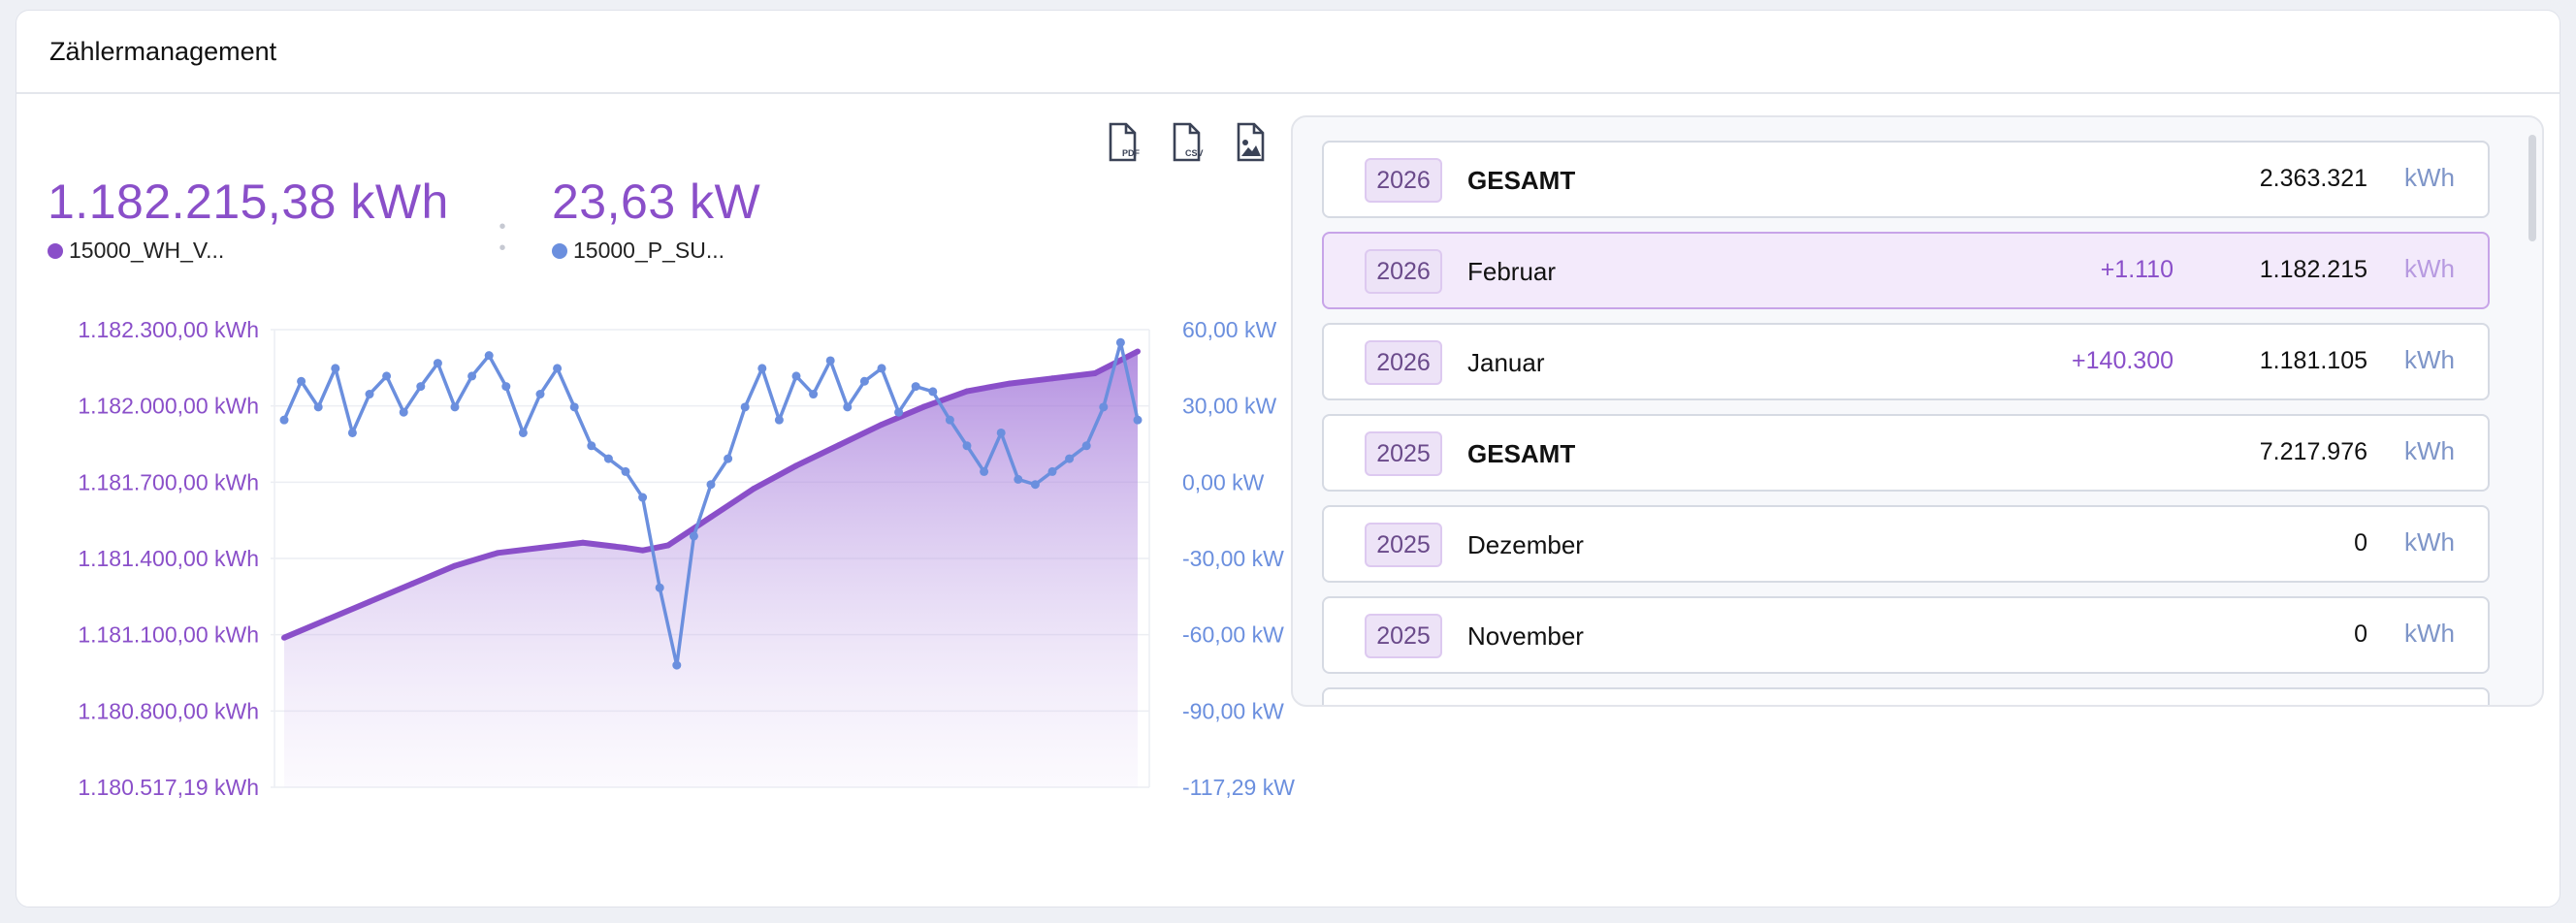 This screenshot has height=923, width=2576. What do you see at coordinates (2137, 269) in the screenshot?
I see `period-delta: +1.110` at bounding box center [2137, 269].